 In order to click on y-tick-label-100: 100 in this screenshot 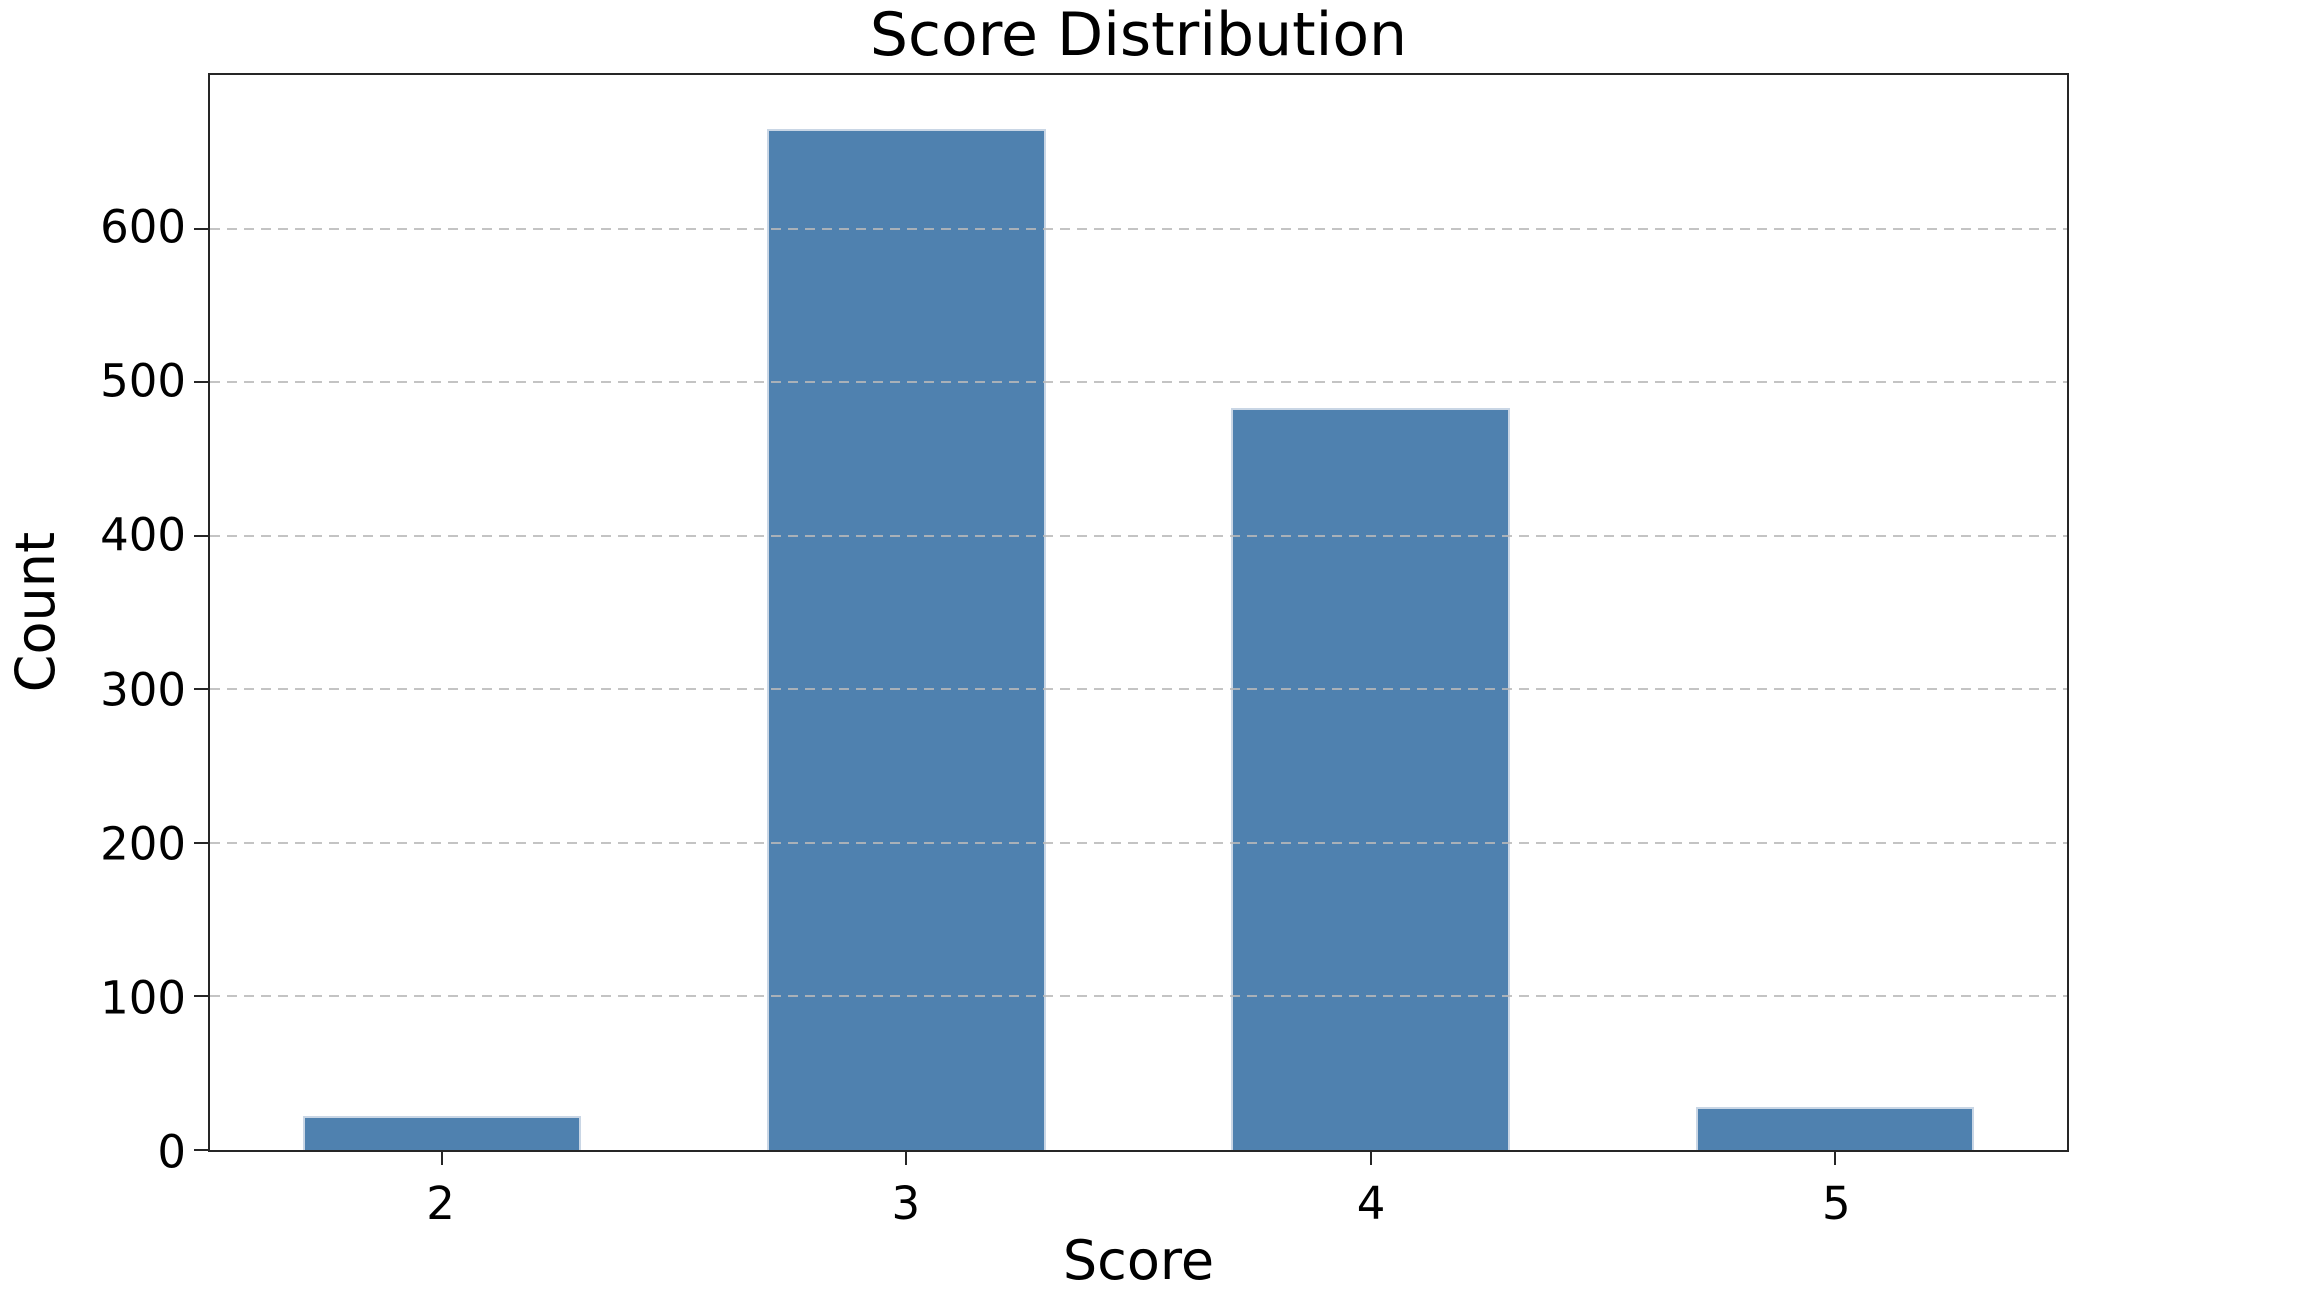, I will do `click(143, 998)`.